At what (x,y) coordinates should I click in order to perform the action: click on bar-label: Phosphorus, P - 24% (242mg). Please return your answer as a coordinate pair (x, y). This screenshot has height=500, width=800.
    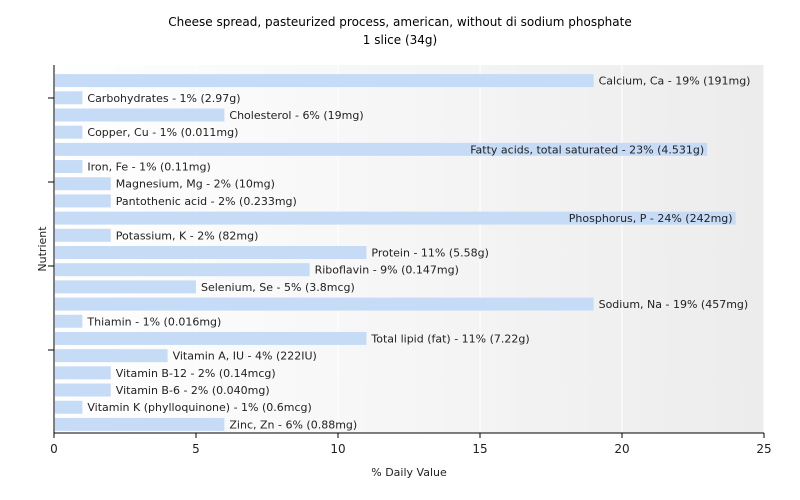
    Looking at the image, I should click on (651, 218).